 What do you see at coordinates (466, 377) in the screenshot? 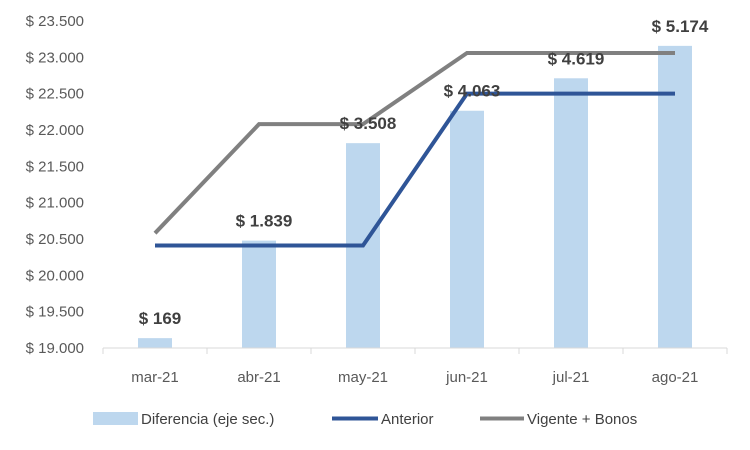
I see `x-tick-label: jun-21` at bounding box center [466, 377].